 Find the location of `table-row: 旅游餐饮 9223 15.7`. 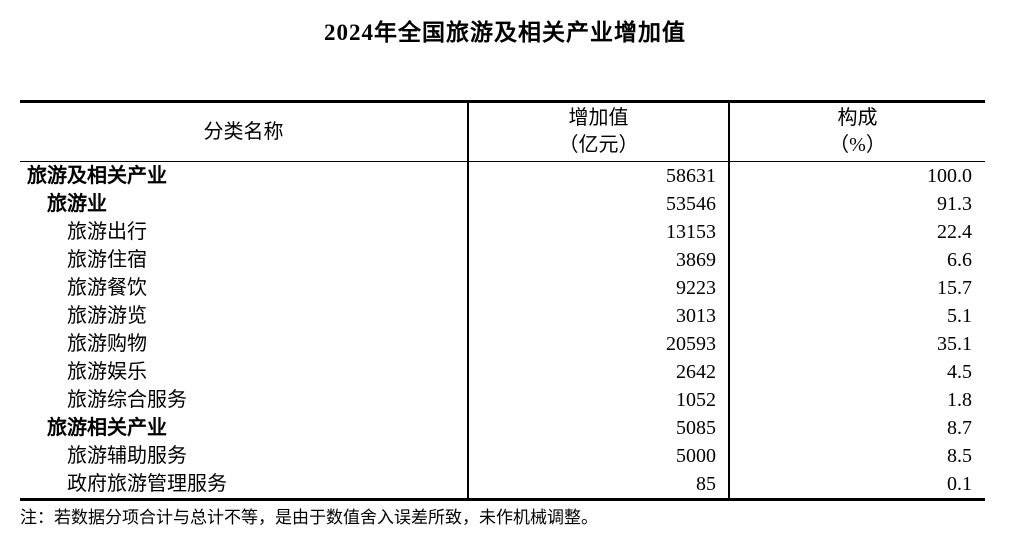

table-row: 旅游餐饮 9223 15.7 is located at coordinates (502, 288).